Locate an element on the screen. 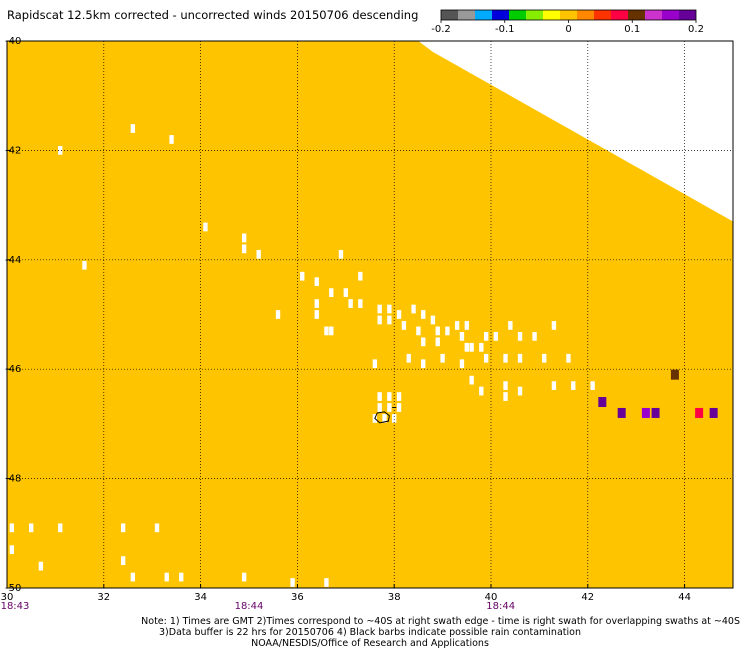  colorbar-tick-label: 0.1 is located at coordinates (632, 29).